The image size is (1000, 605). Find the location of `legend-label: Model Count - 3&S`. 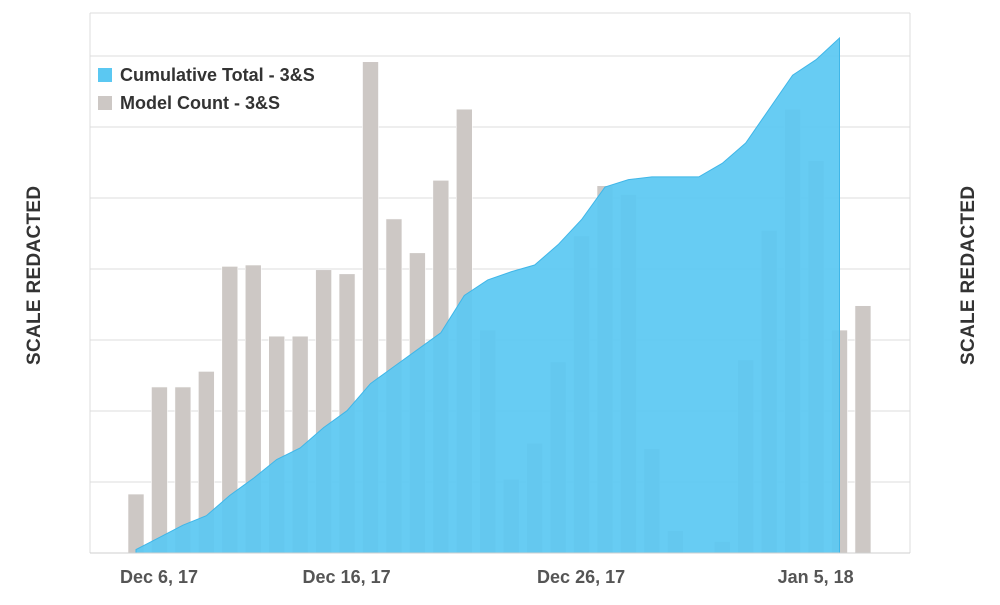

legend-label: Model Count - 3&S is located at coordinates (200, 103).